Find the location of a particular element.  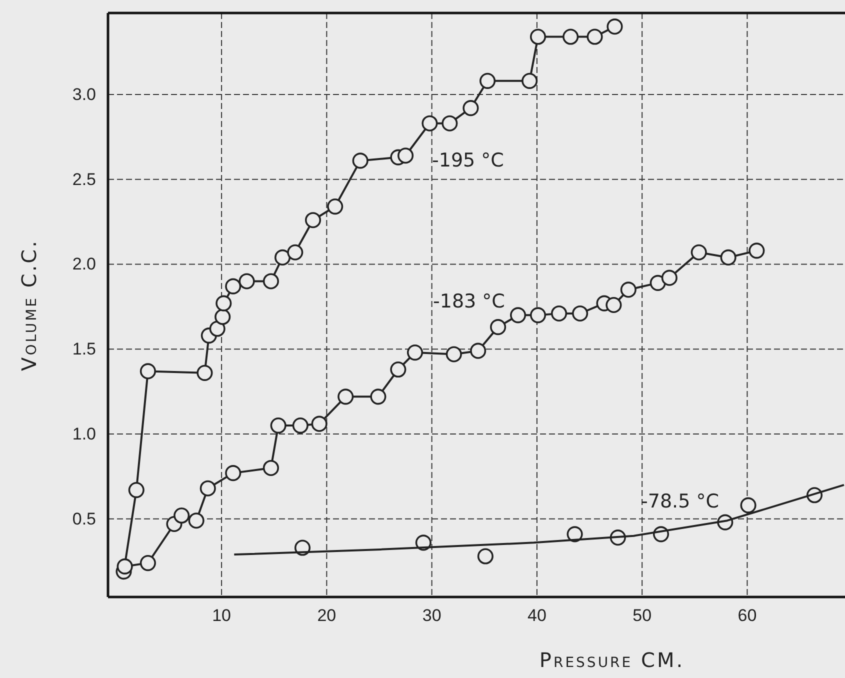

x-tick-label: 10 is located at coordinates (222, 616).